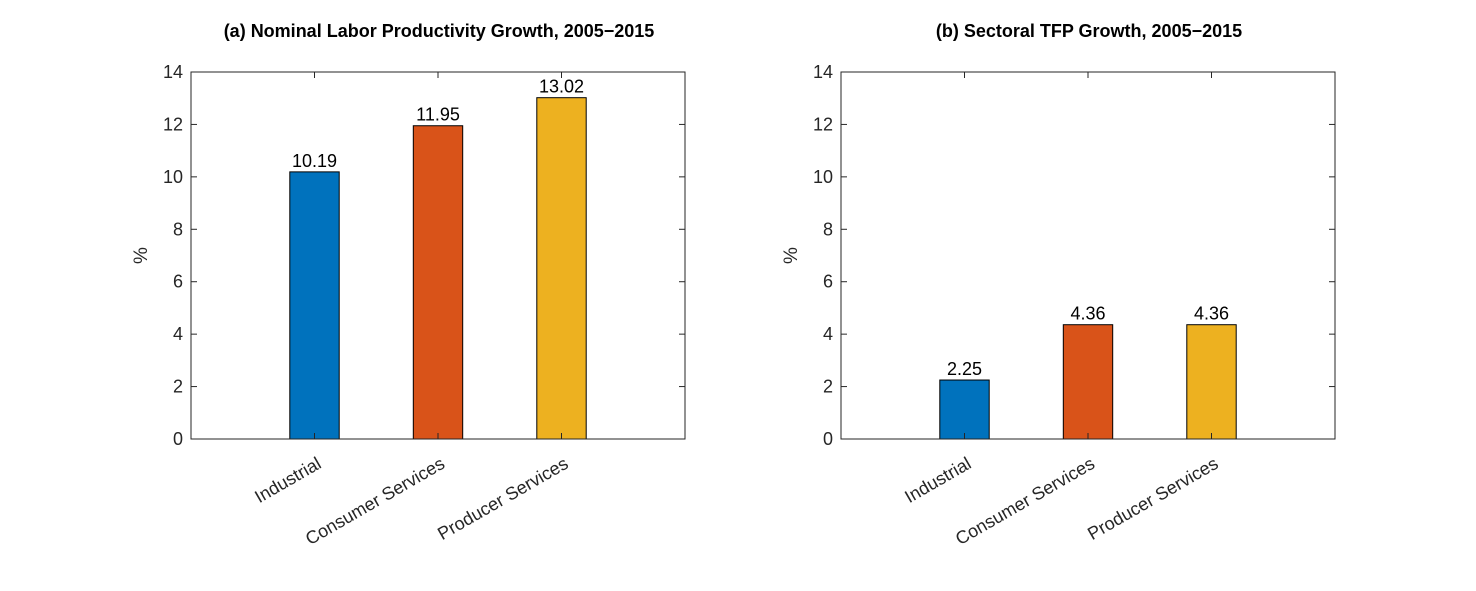  What do you see at coordinates (823, 124) in the screenshot?
I see `y-tick-label-b-12: 12` at bounding box center [823, 124].